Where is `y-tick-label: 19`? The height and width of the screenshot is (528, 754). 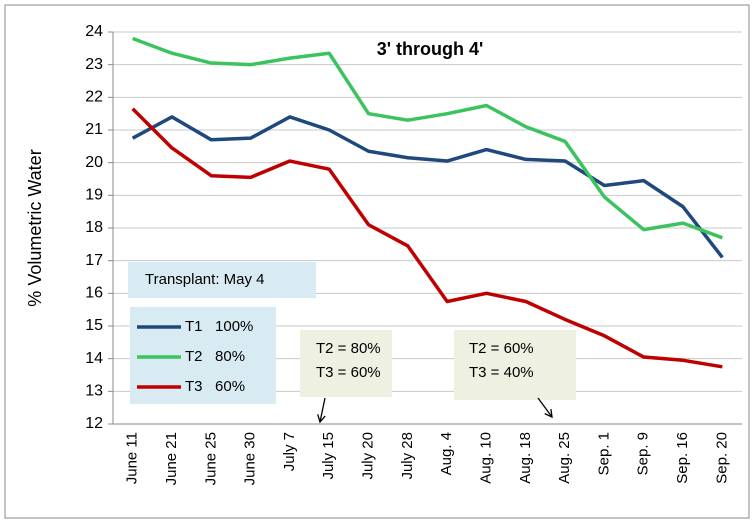 y-tick-label: 19 is located at coordinates (94, 195).